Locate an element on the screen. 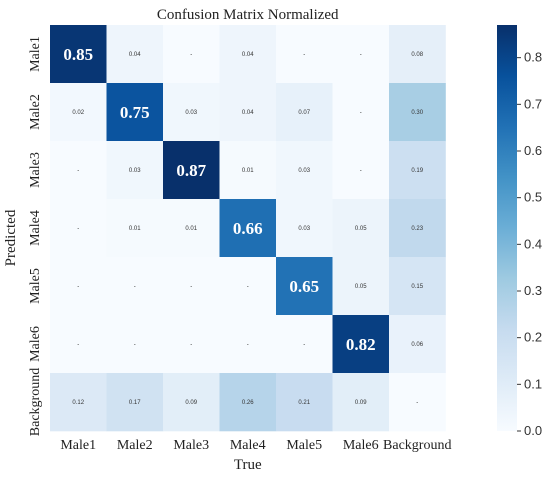  cell-label-3-3: 0.66 is located at coordinates (248, 228).